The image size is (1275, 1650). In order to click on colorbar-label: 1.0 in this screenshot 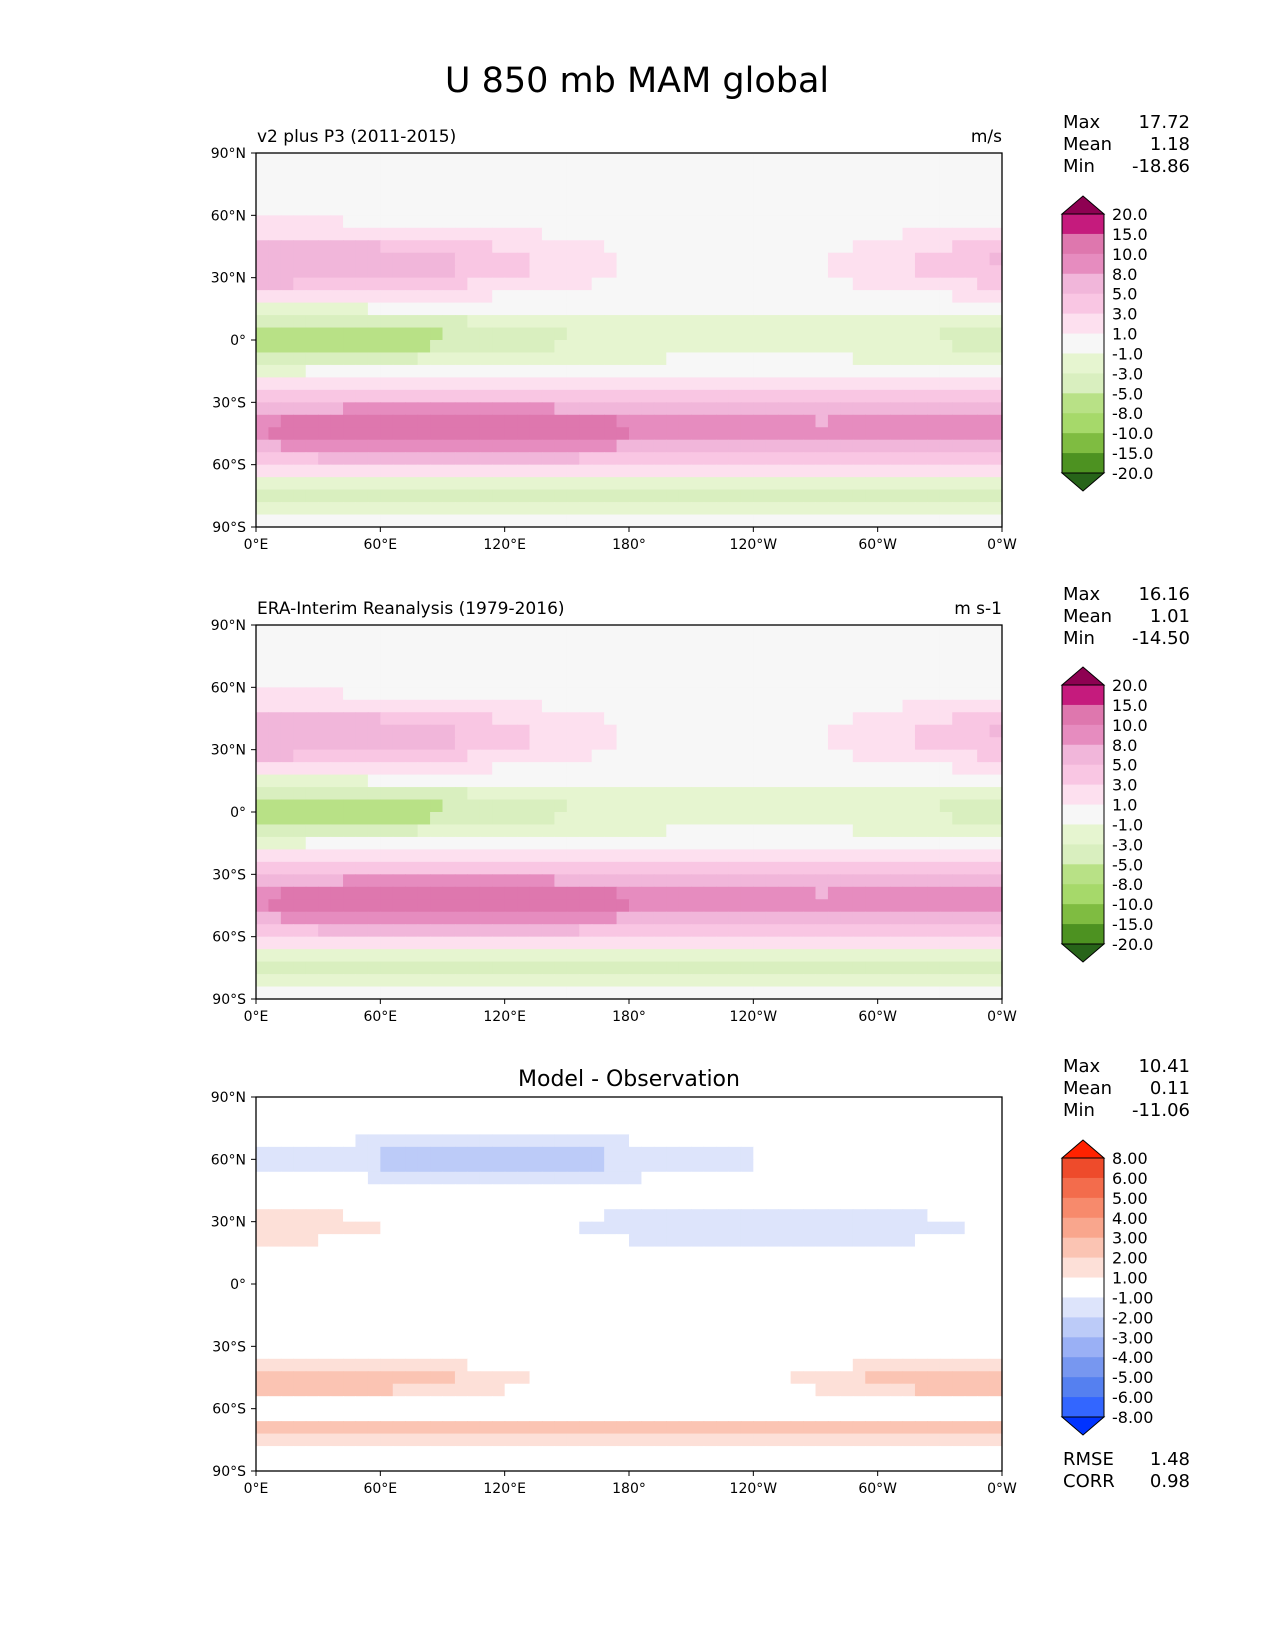, I will do `click(1124, 805)`.